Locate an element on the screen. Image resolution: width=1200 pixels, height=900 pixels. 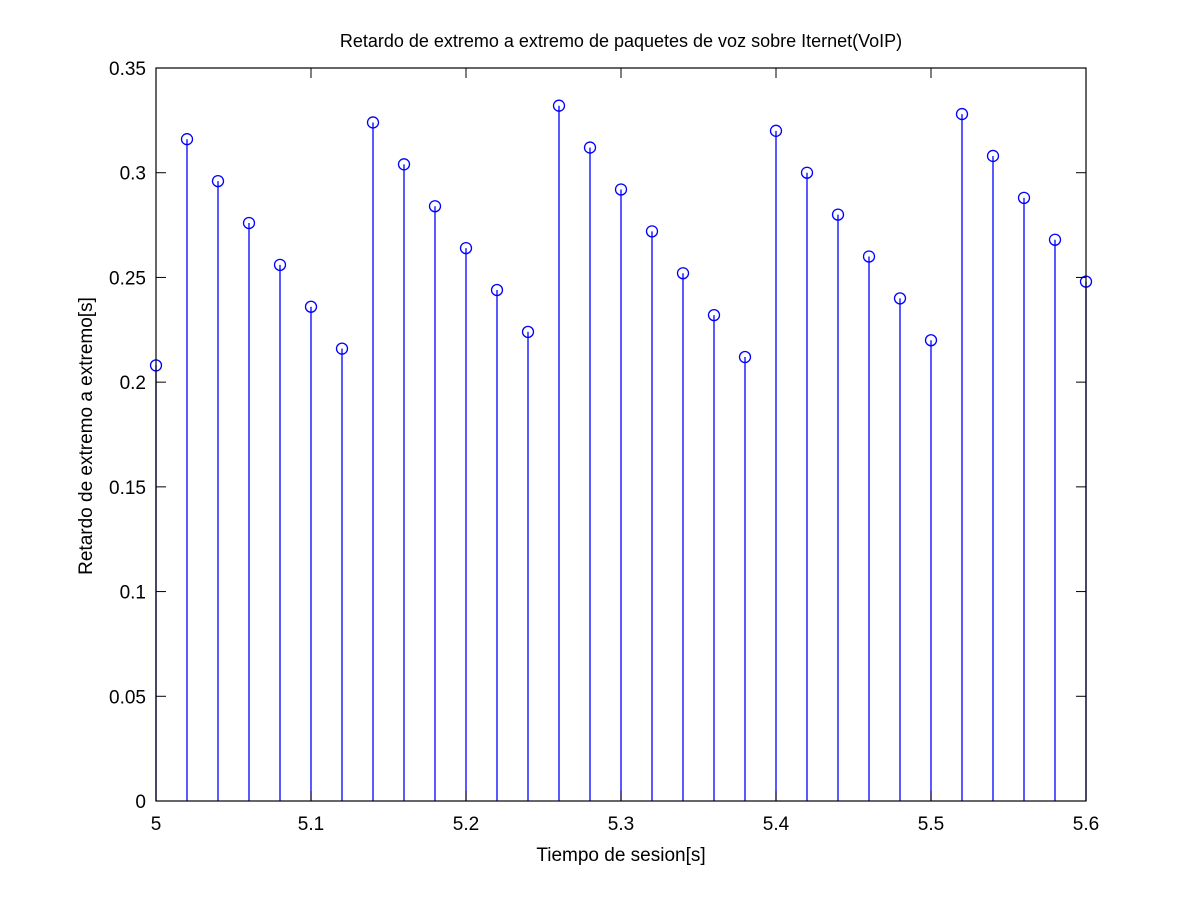
x-tick-label: 5.3 is located at coordinates (621, 824).